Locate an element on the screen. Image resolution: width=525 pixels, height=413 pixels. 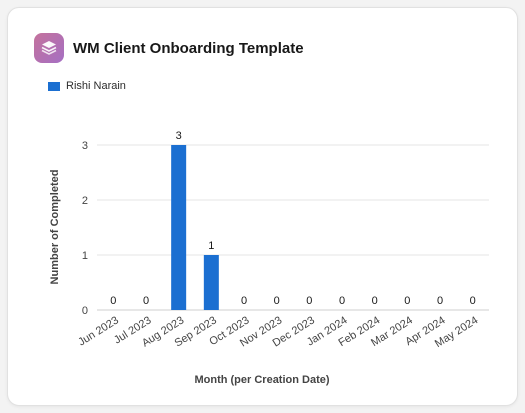
x-axis-title: Month (per Creation Date) is located at coordinates (261, 380).